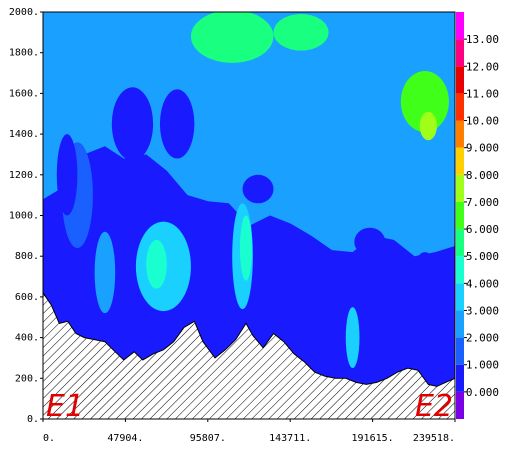 This screenshot has width=506, height=453. I want to click on annotation-e2: E2, so click(434, 406).